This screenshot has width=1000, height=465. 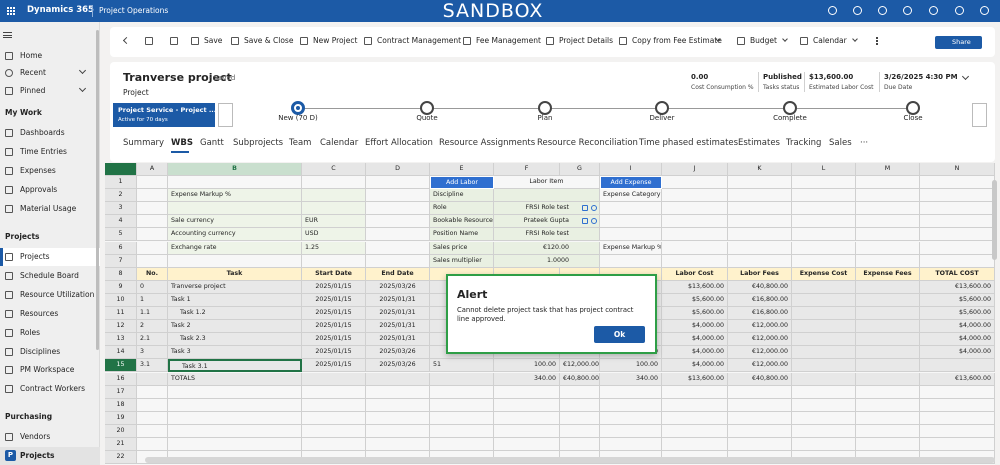 What do you see at coordinates (760, 314) in the screenshot?
I see `cell: €16,800.00` at bounding box center [760, 314].